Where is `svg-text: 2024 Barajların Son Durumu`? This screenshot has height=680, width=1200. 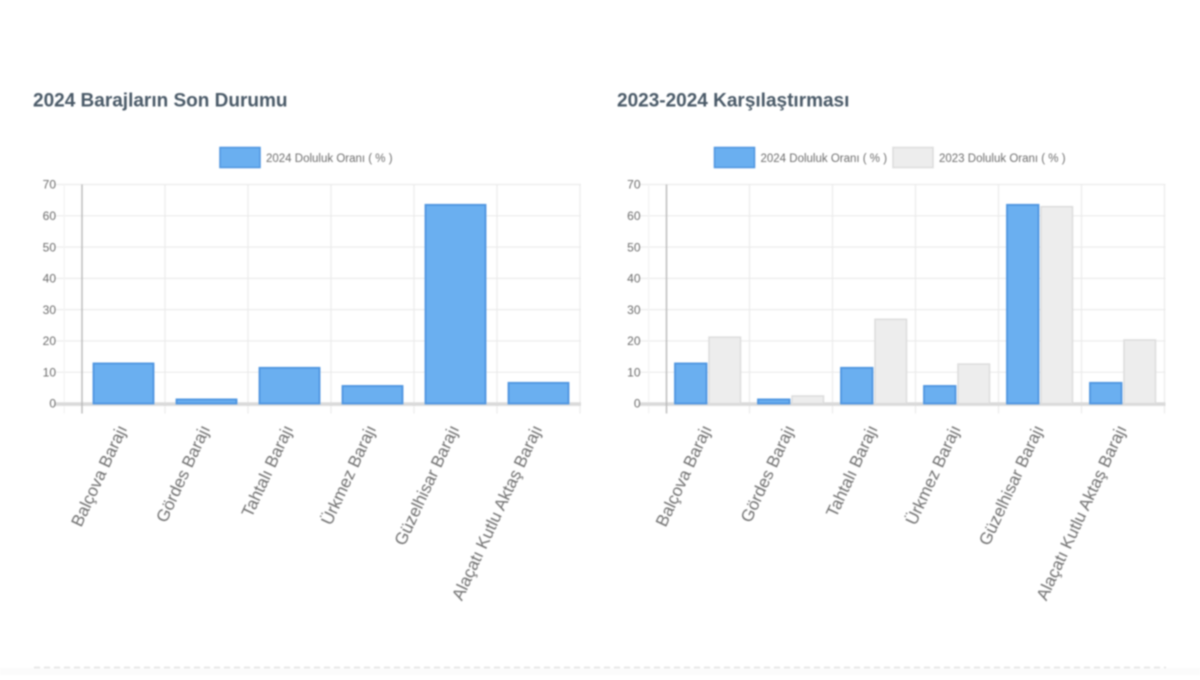 svg-text: 2024 Barajların Son Durumu is located at coordinates (160, 101).